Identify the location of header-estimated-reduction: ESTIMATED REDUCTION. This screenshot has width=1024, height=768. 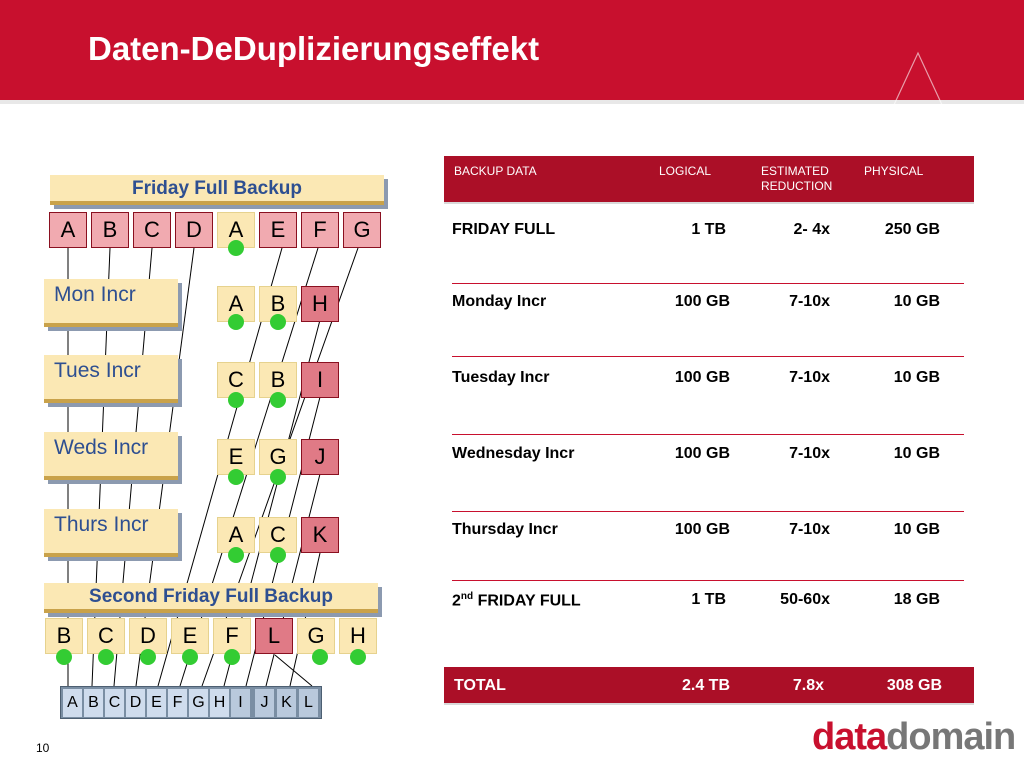
(797, 178).